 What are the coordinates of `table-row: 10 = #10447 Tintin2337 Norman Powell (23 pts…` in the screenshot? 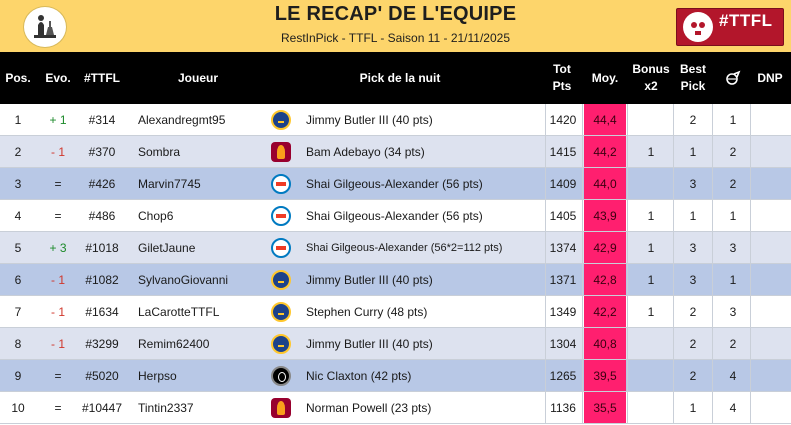 It's located at (395, 408).